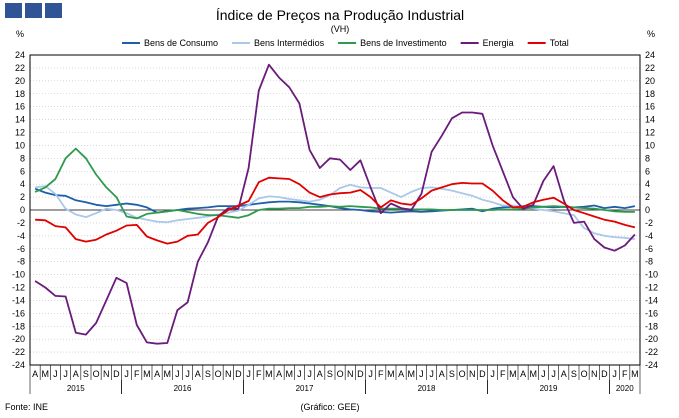 The width and height of the screenshot is (679, 418). Describe the element at coordinates (181, 43) in the screenshot. I see `legend-label: Bens de Consumo` at that location.